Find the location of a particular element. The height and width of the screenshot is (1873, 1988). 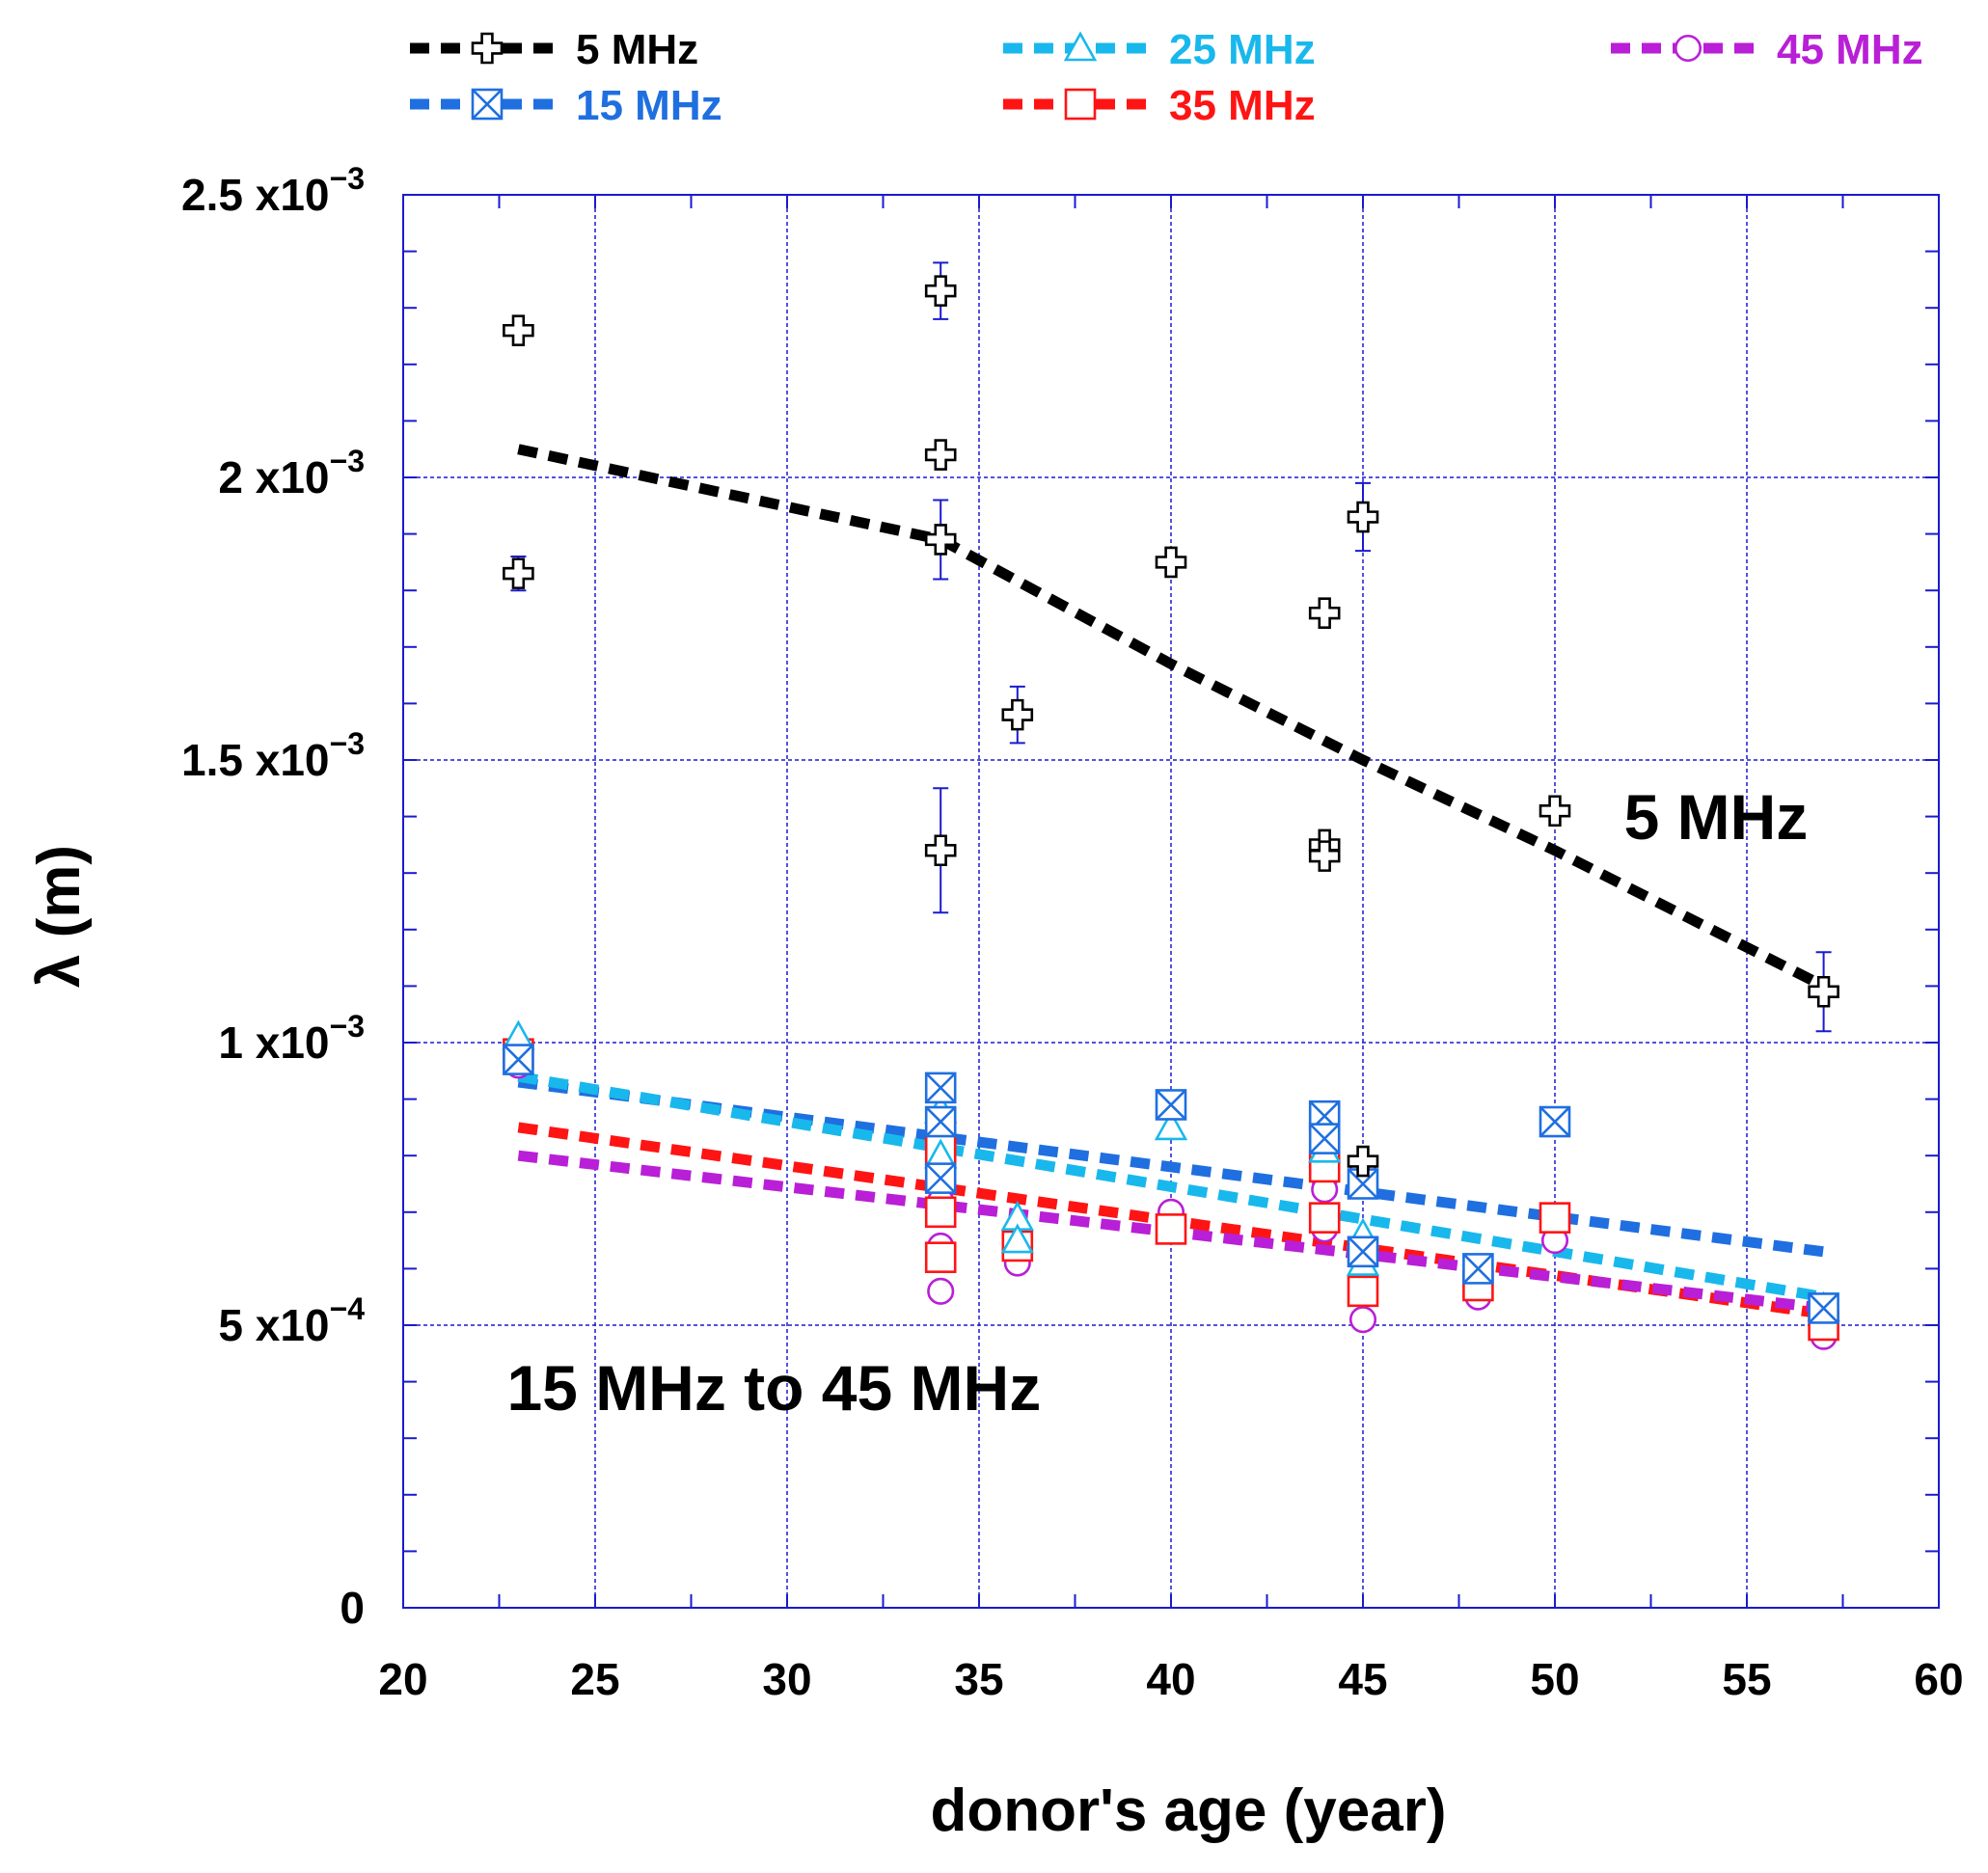

y-tick-labels: 0 5 x10−4 1 x10−3 1.5 x10−3 2 x10−3 2.5 x10−3 is located at coordinates (273, 897).